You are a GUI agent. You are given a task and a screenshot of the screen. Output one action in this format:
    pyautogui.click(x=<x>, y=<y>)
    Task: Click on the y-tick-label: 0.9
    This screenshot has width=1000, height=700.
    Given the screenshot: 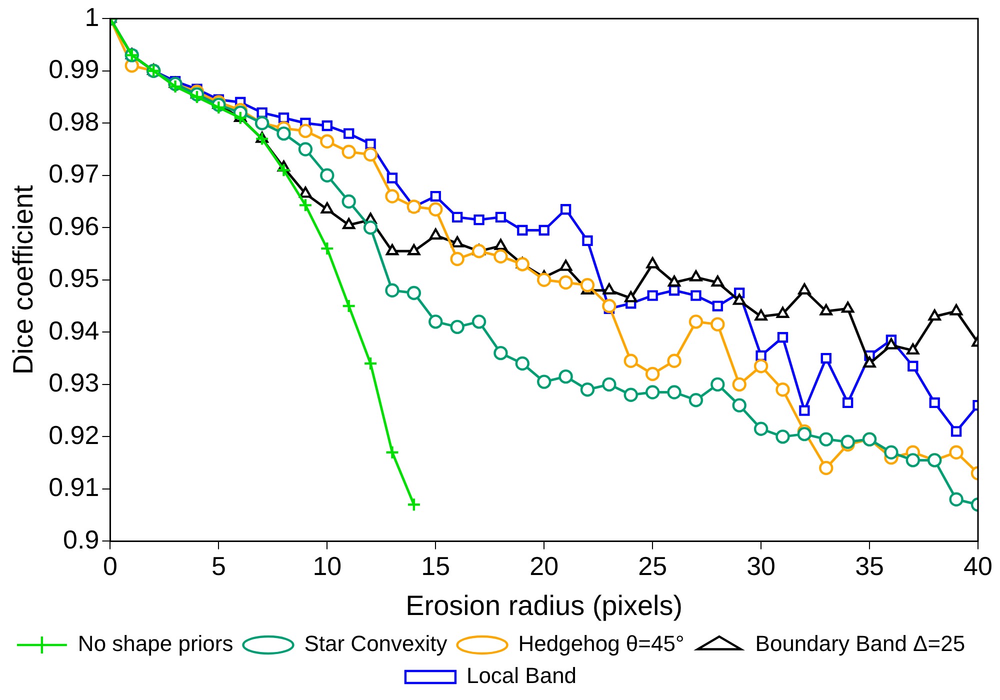 What is the action you would take?
    pyautogui.click(x=81, y=539)
    